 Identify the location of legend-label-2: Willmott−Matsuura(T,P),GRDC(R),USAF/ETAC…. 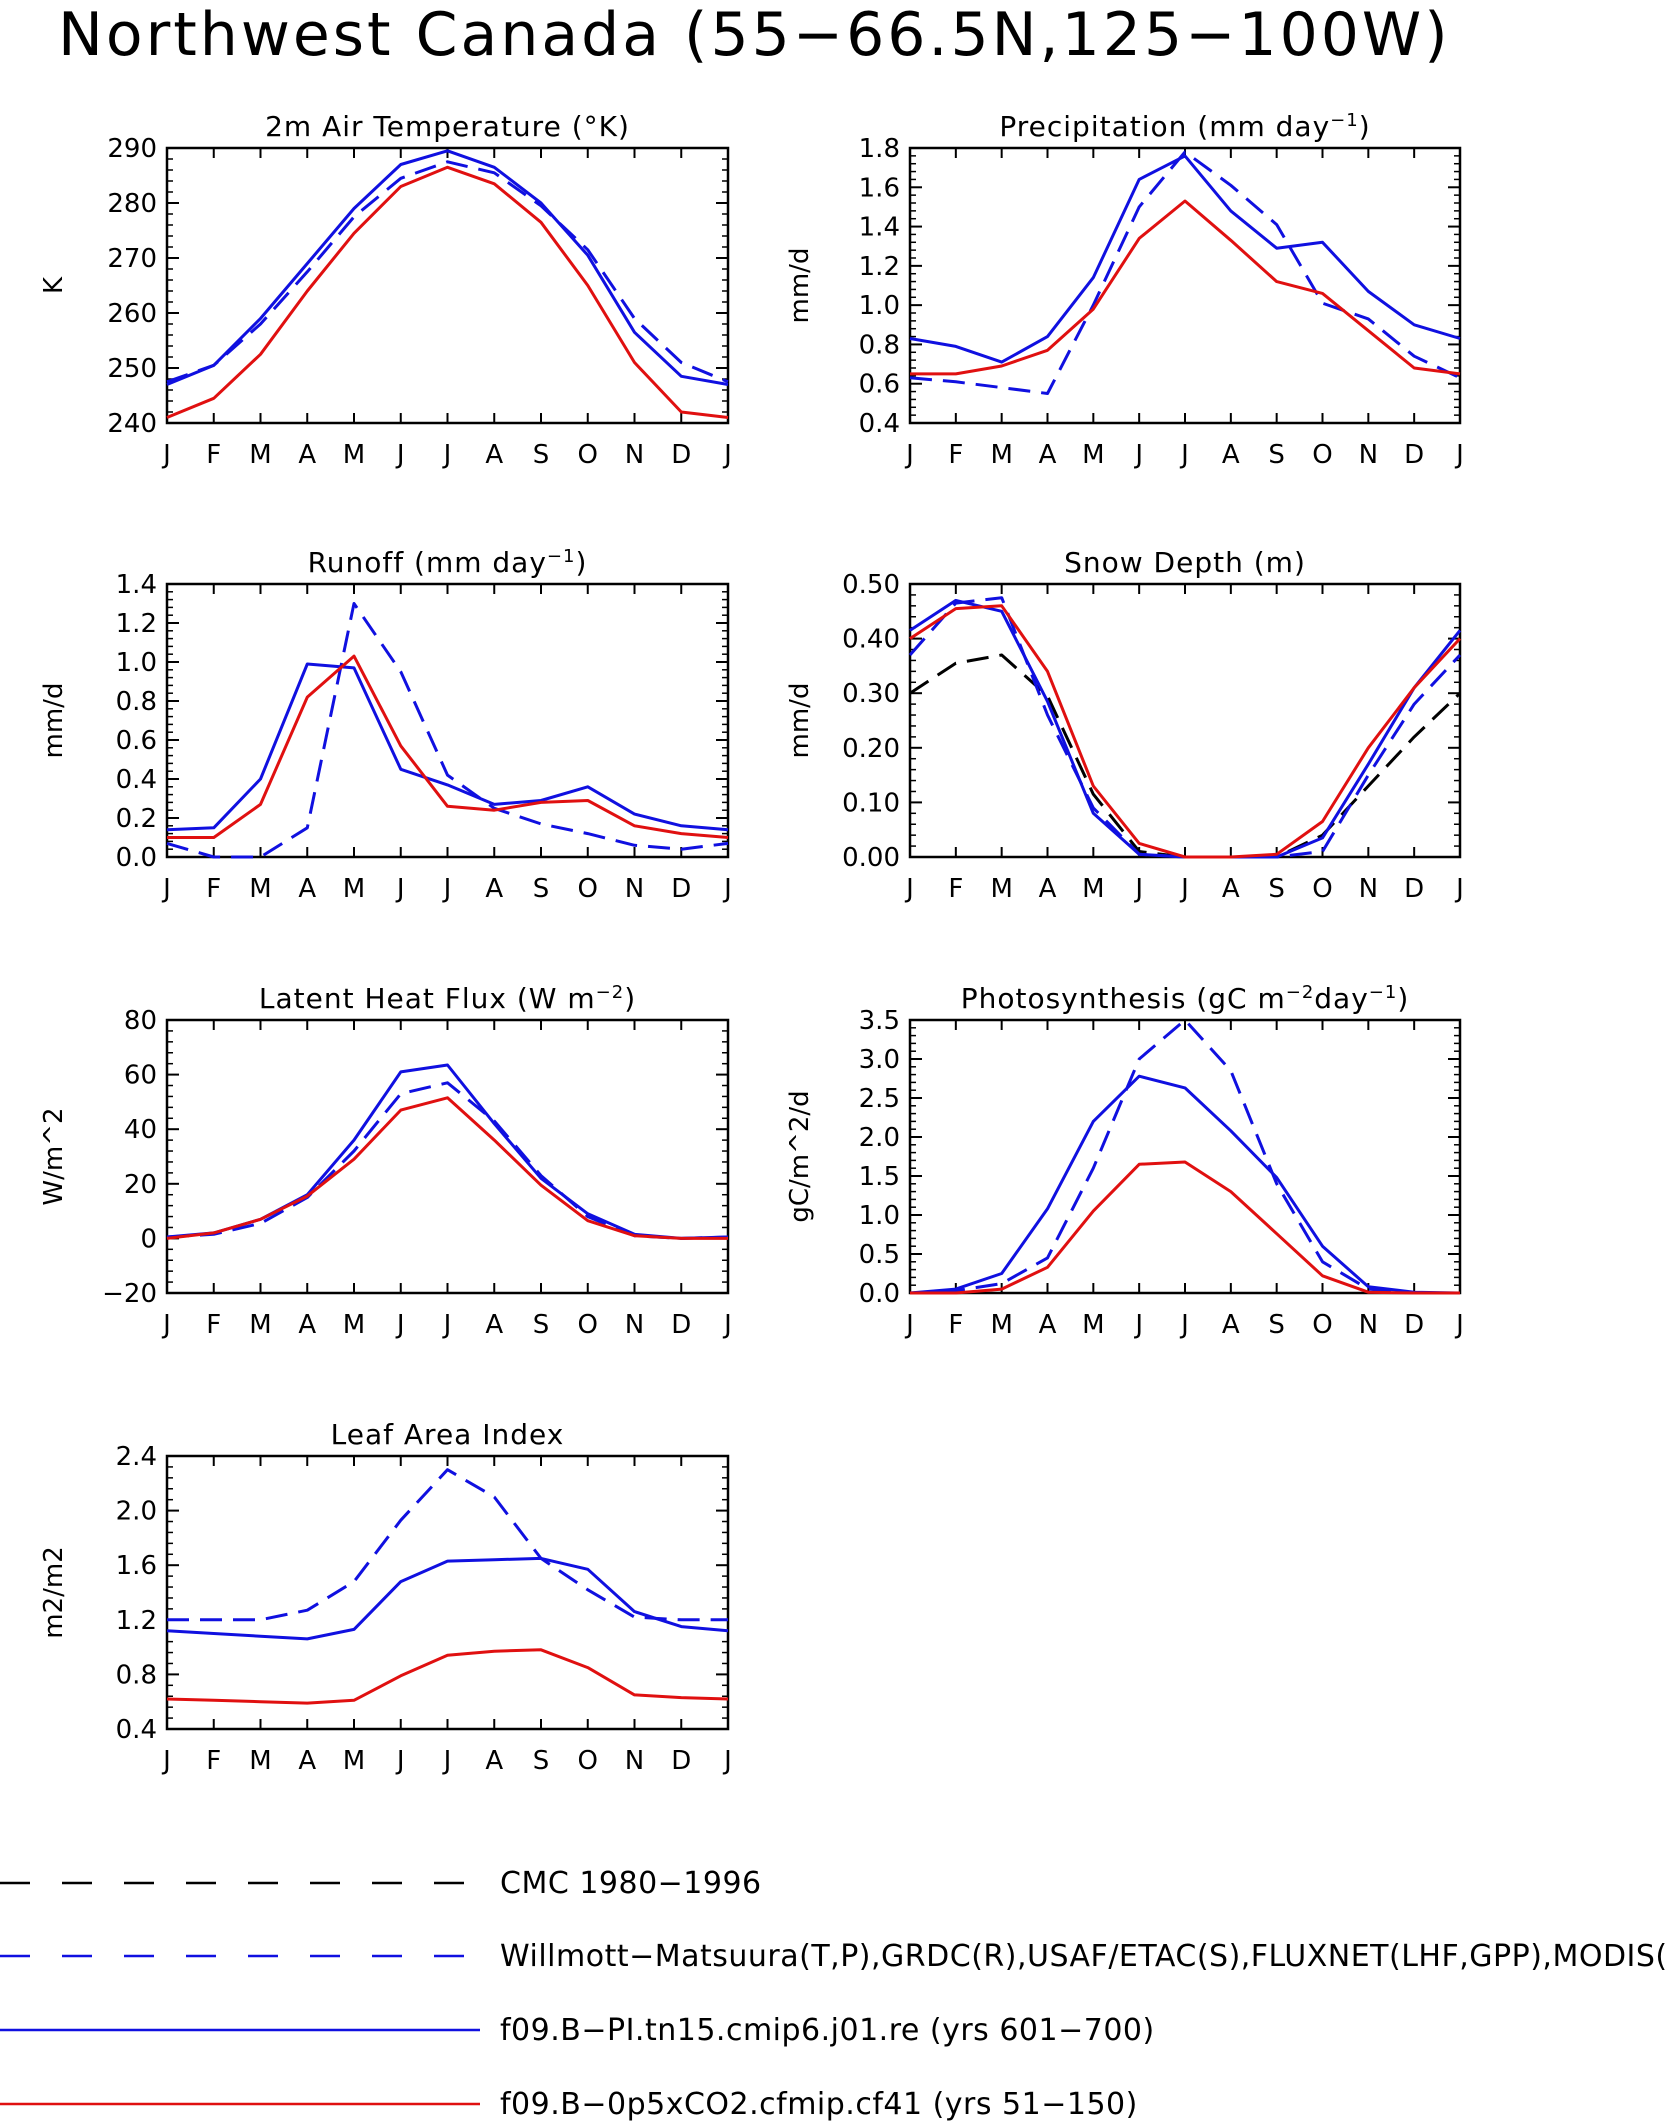
(1085, 1956).